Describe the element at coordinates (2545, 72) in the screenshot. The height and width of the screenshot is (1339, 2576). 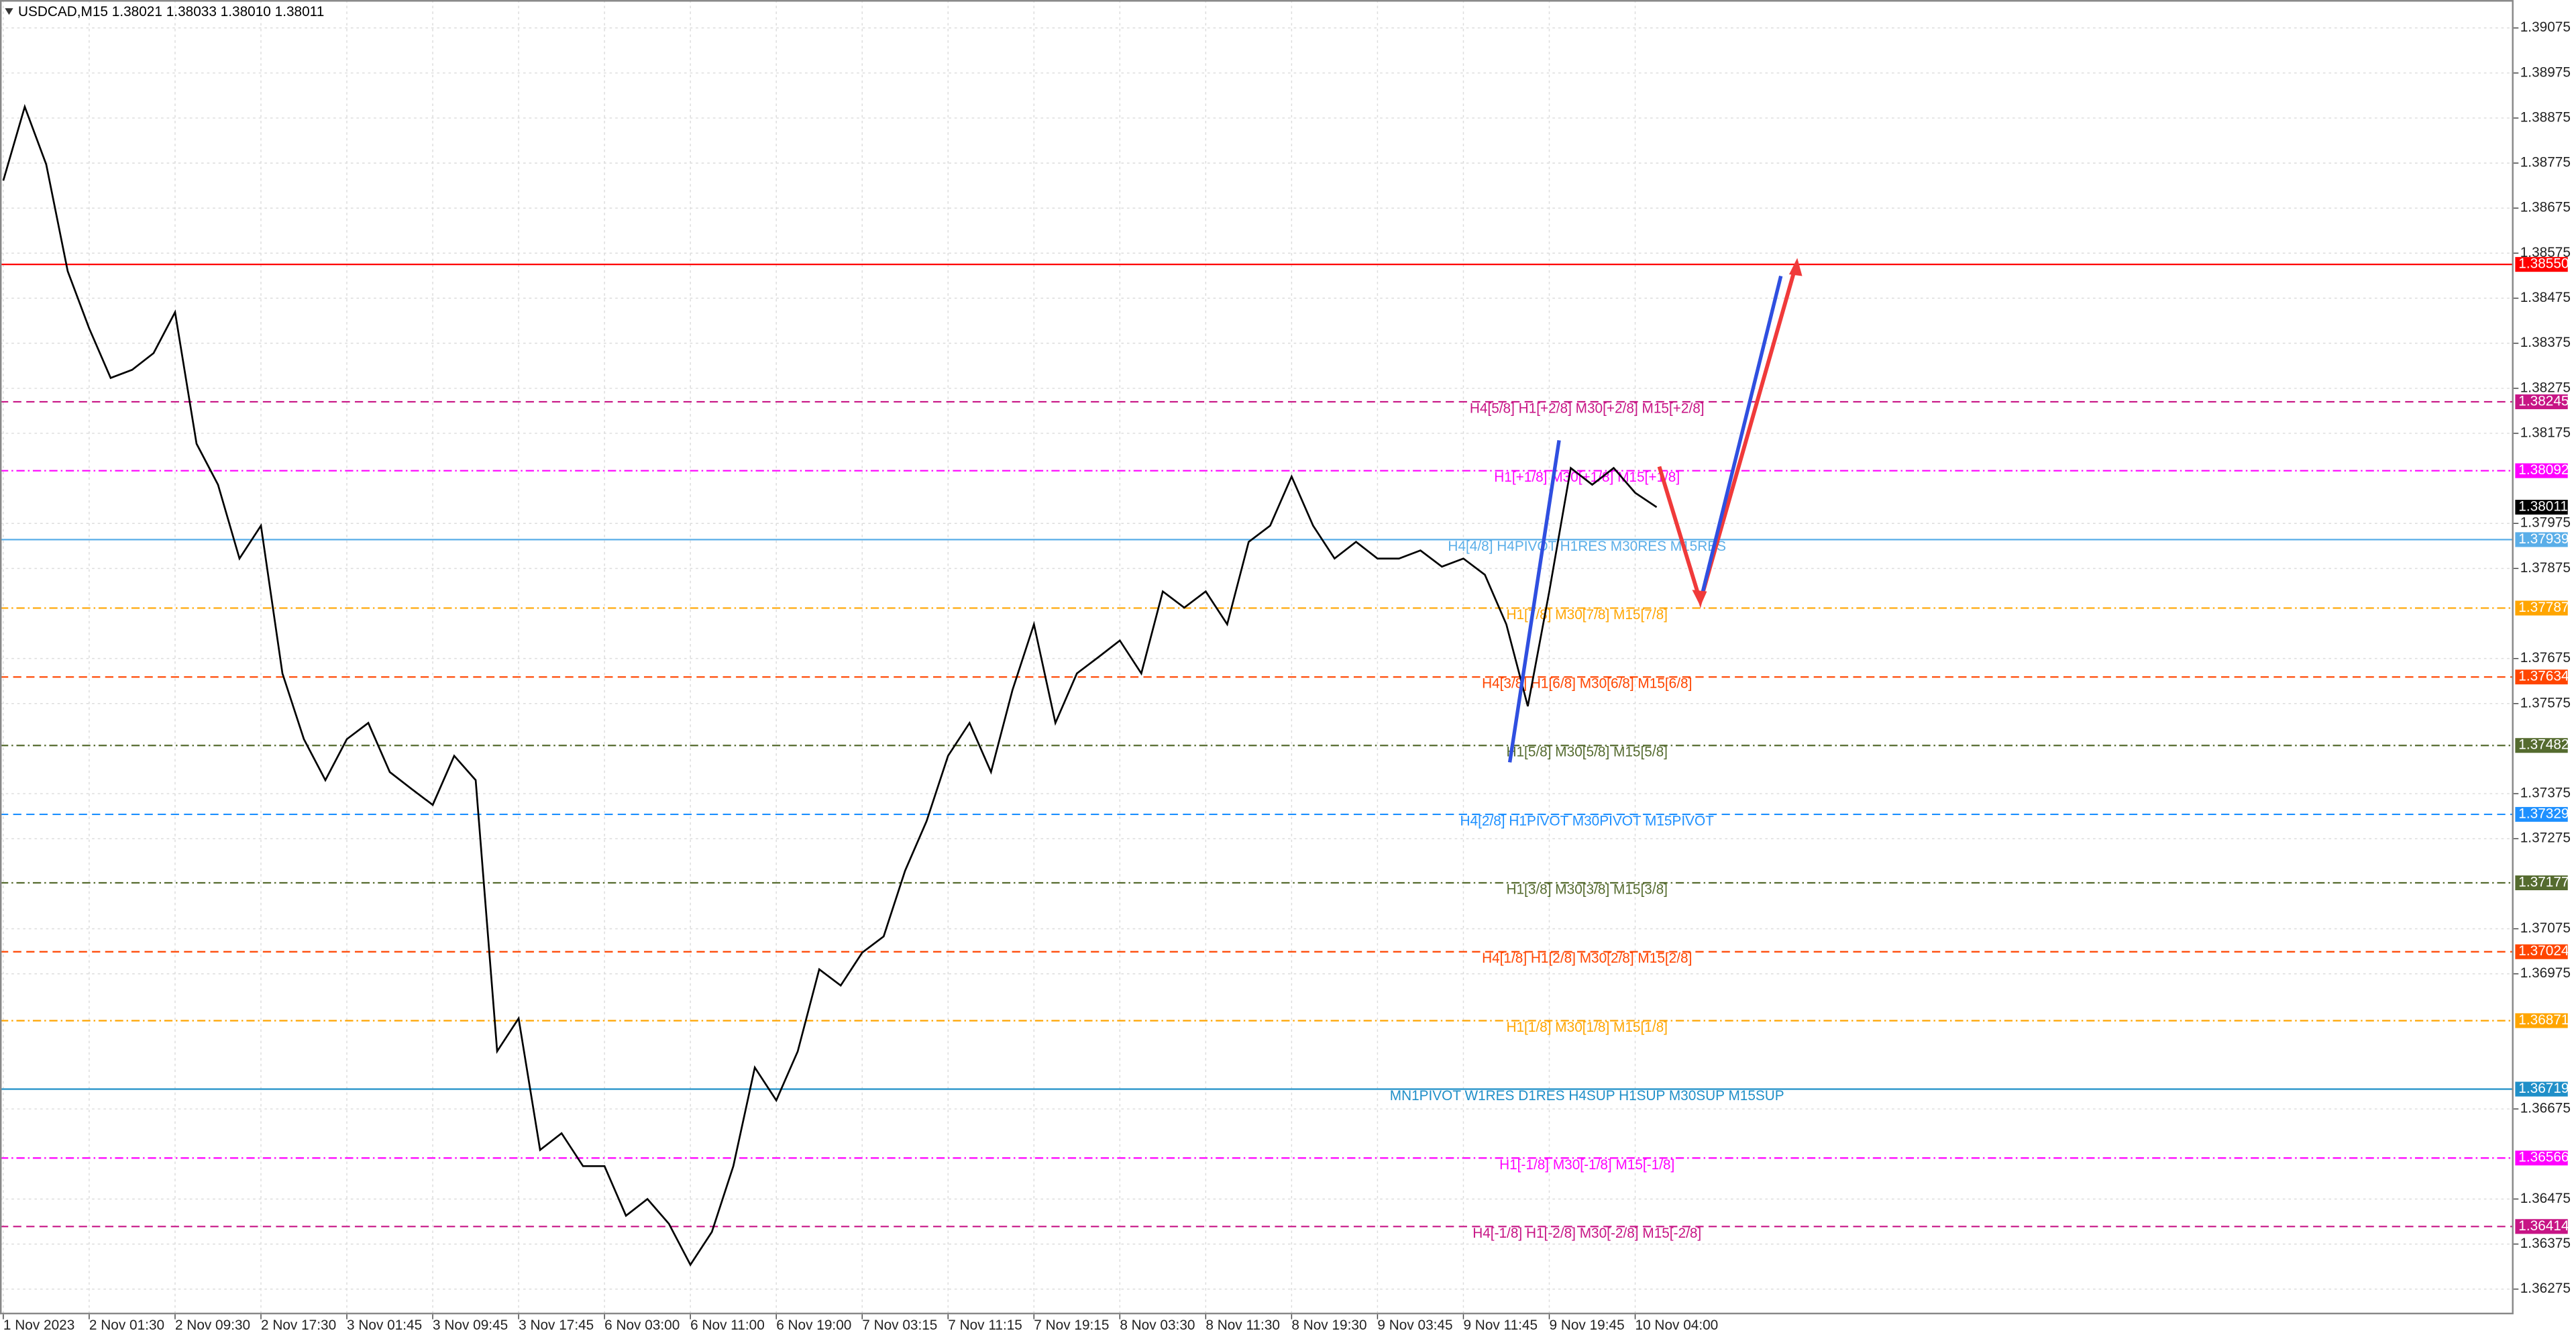
I see `y-tick-label: 1.38975` at that location.